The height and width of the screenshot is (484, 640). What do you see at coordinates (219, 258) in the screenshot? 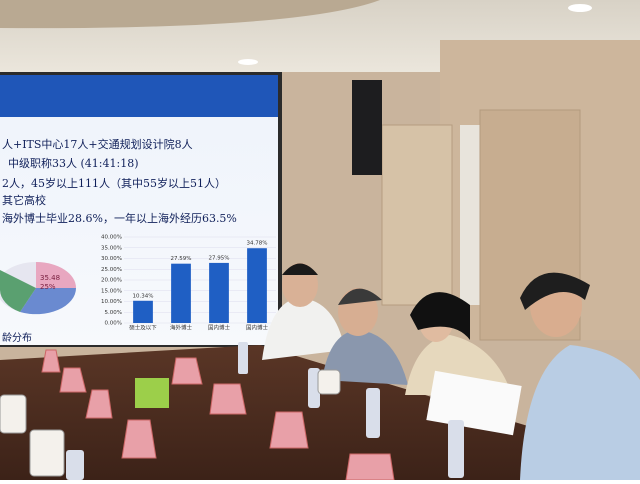
I see `value-label: 27.95%` at bounding box center [219, 258].